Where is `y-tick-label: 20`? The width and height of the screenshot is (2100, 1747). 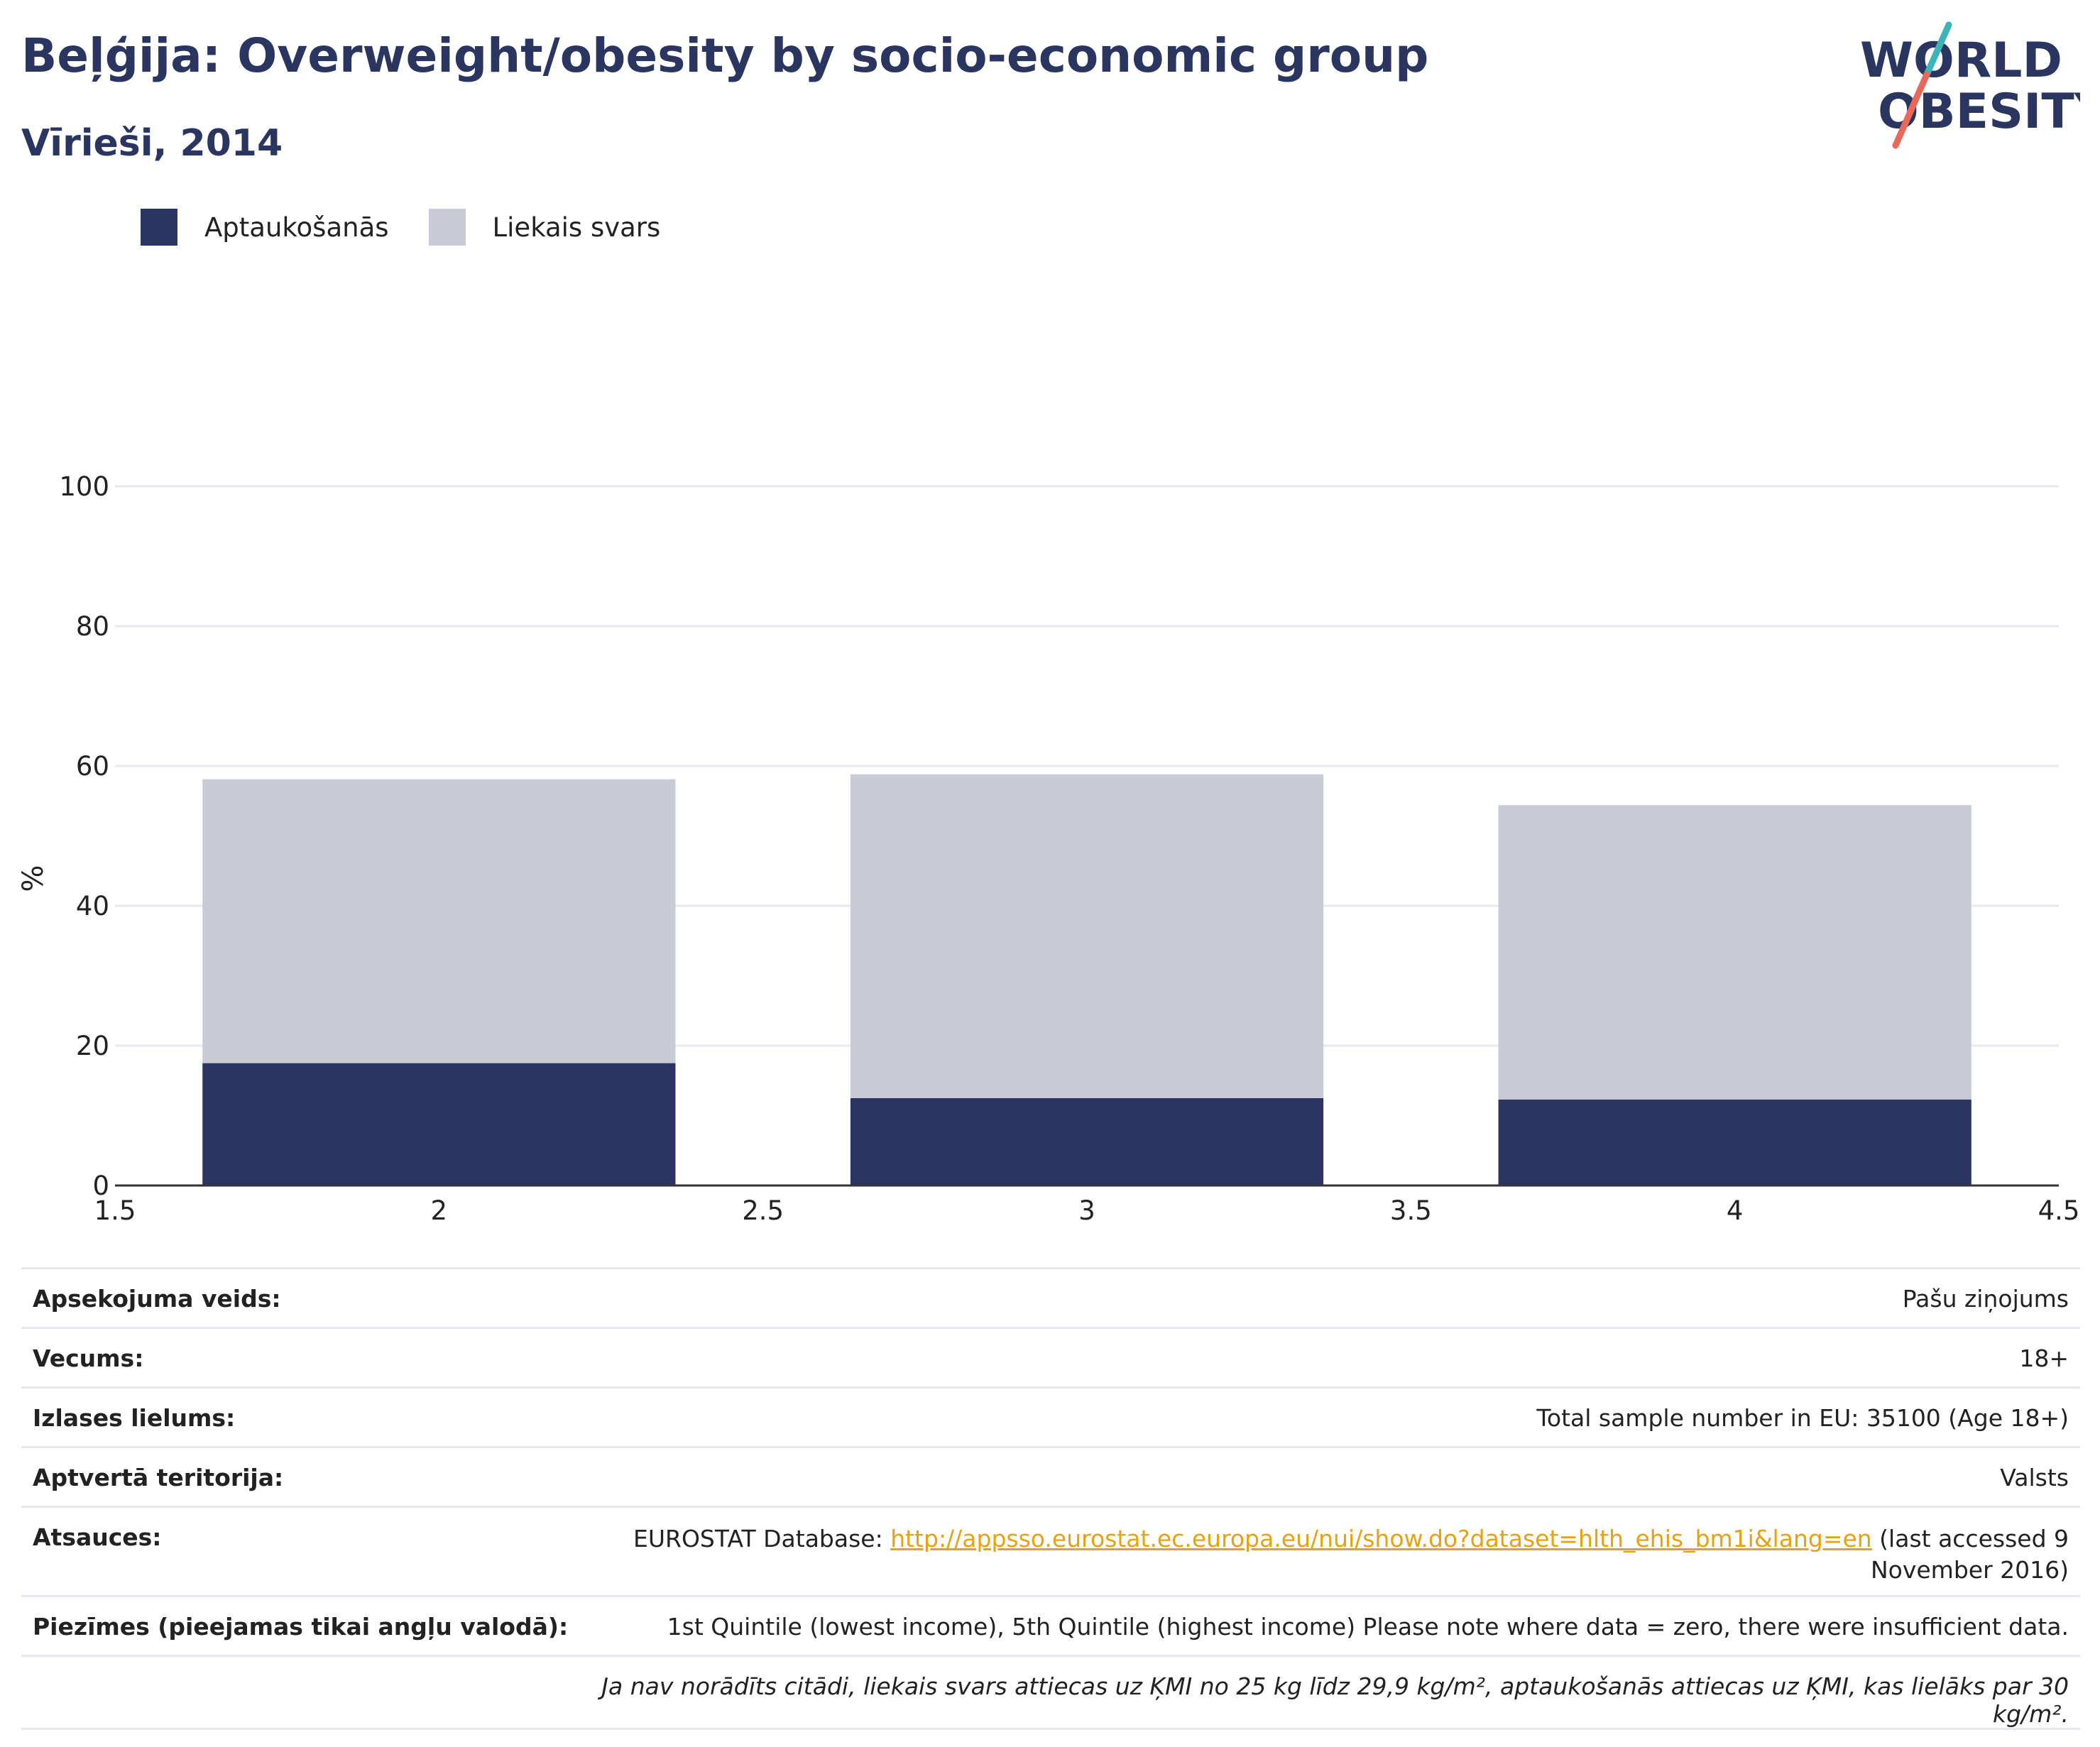 y-tick-label: 20 is located at coordinates (92, 1046).